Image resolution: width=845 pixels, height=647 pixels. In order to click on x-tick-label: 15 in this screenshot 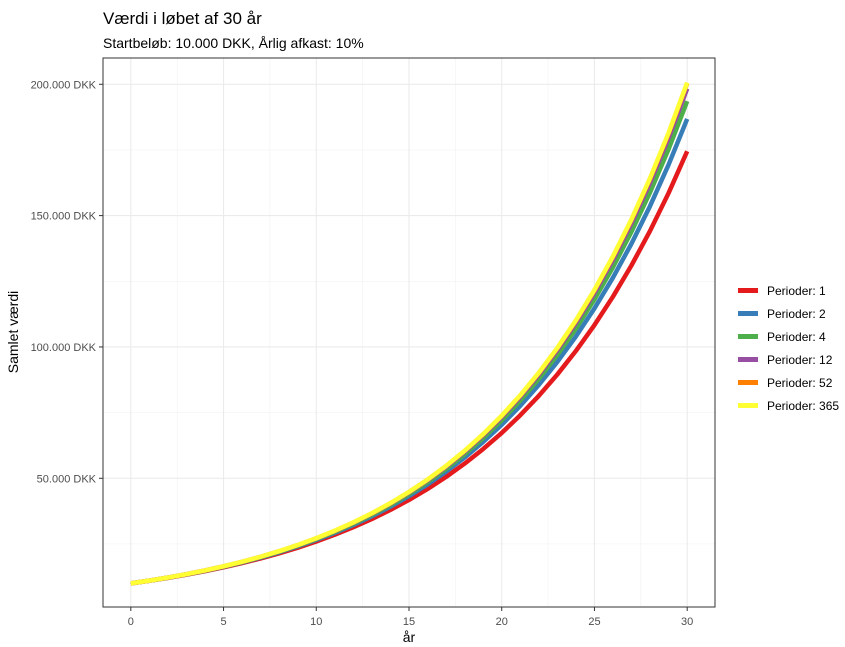, I will do `click(409, 622)`.